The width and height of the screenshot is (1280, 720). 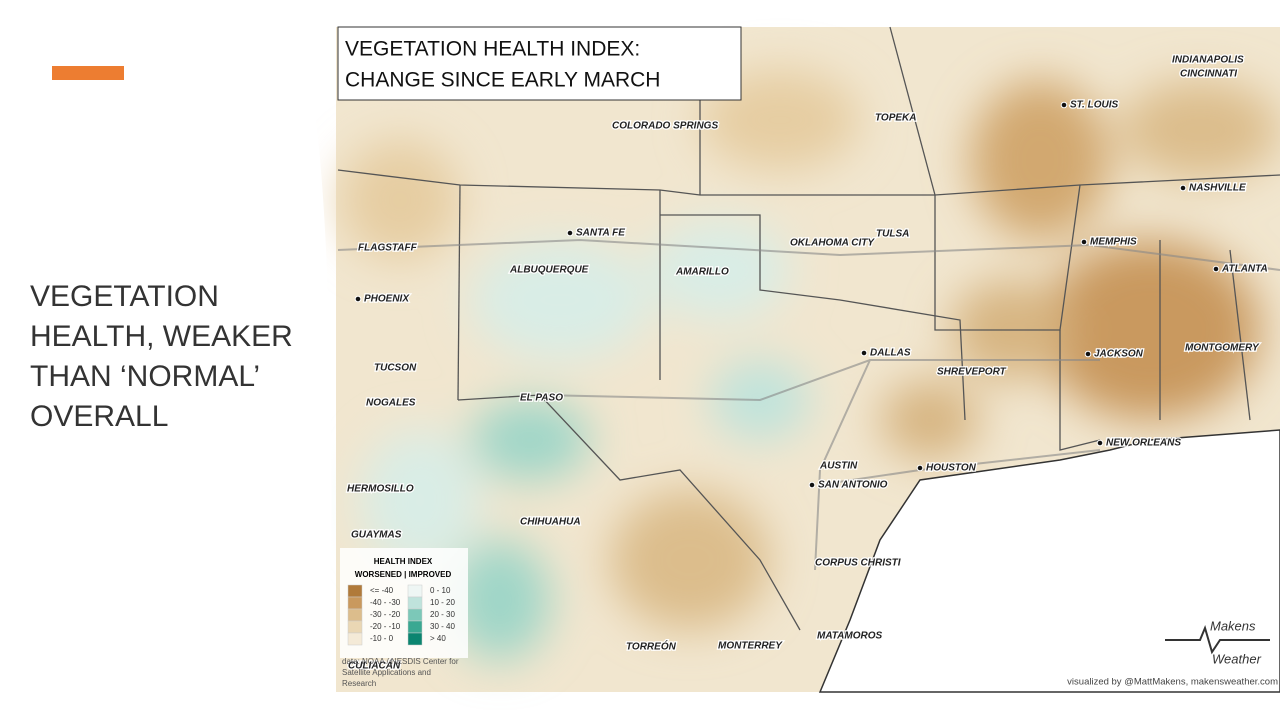 I want to click on place-label: FLAGSTAFF, so click(x=388, y=248).